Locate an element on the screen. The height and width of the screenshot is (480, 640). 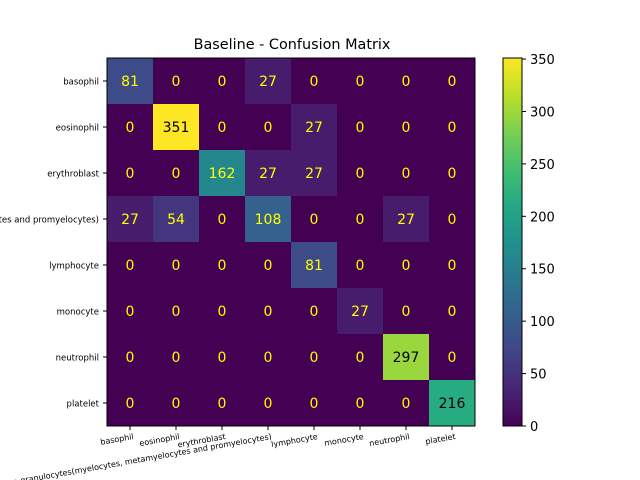
cell-value-label: 54 is located at coordinates (176, 220).